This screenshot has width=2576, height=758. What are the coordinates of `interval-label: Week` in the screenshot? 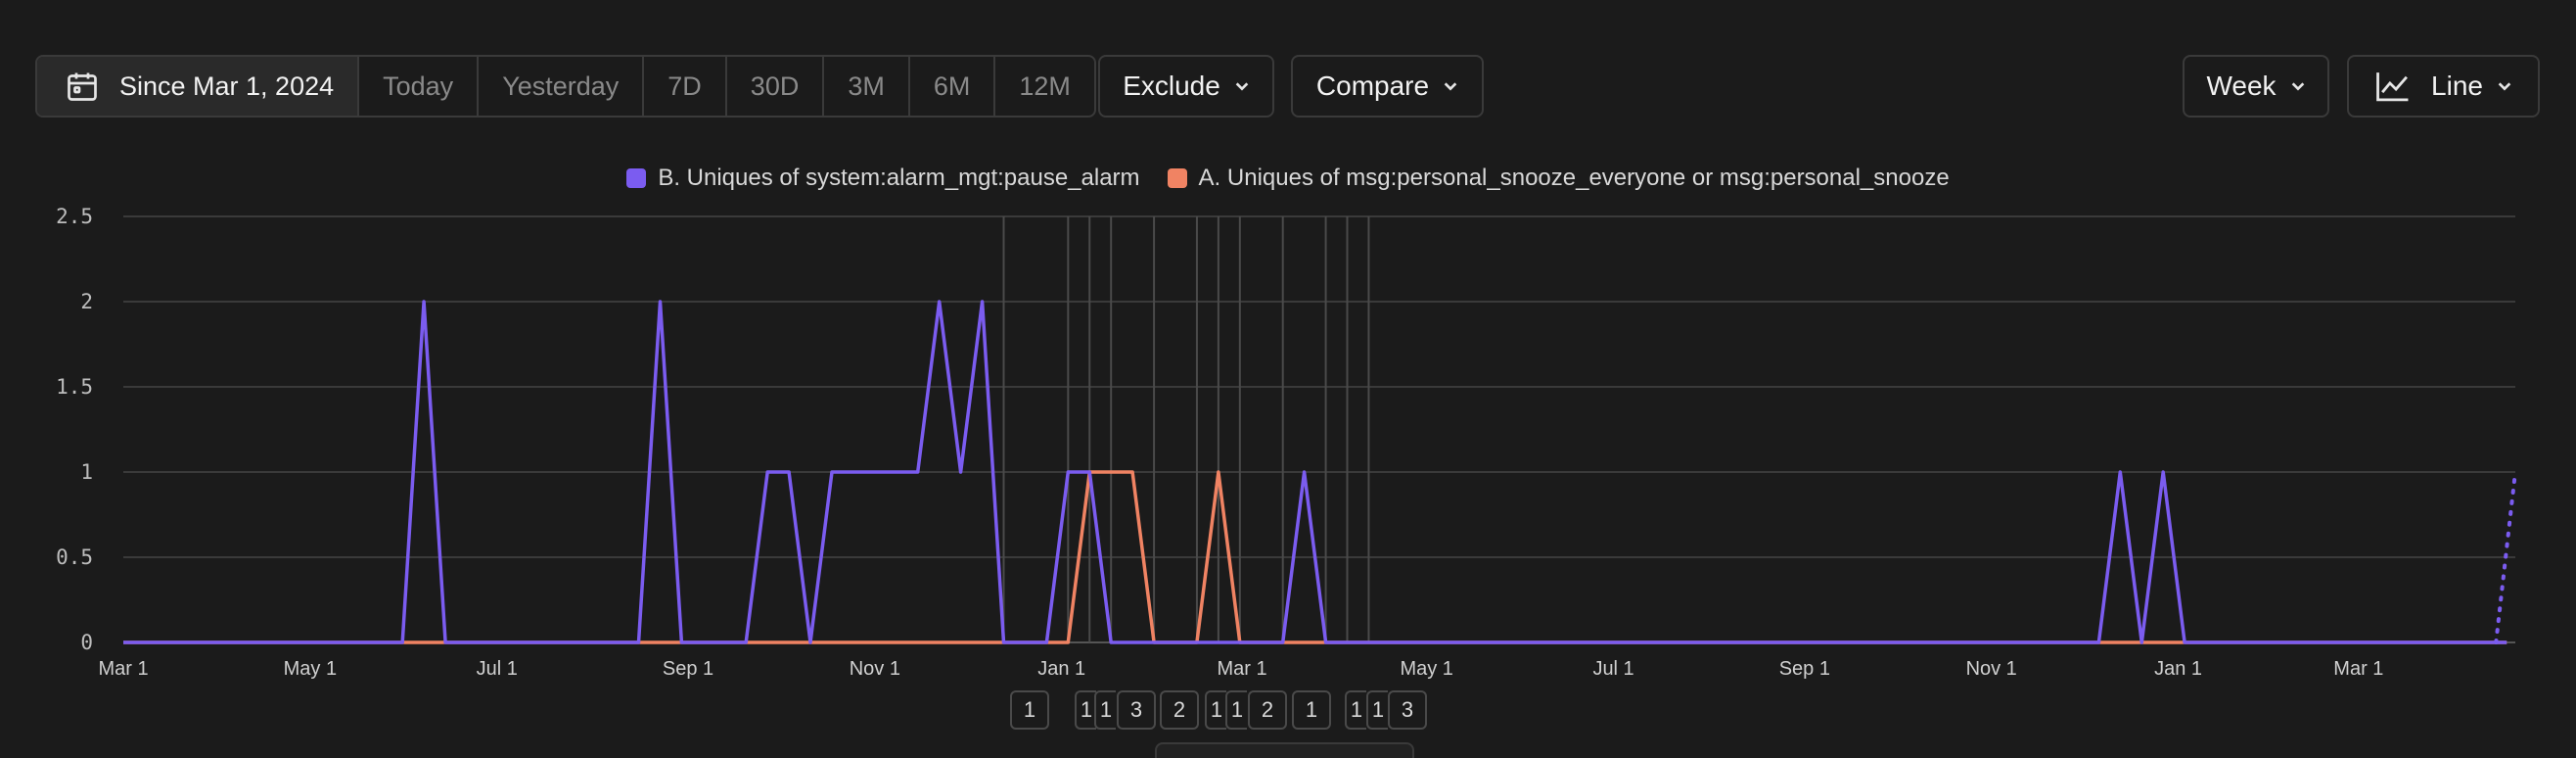 It's located at (2241, 86).